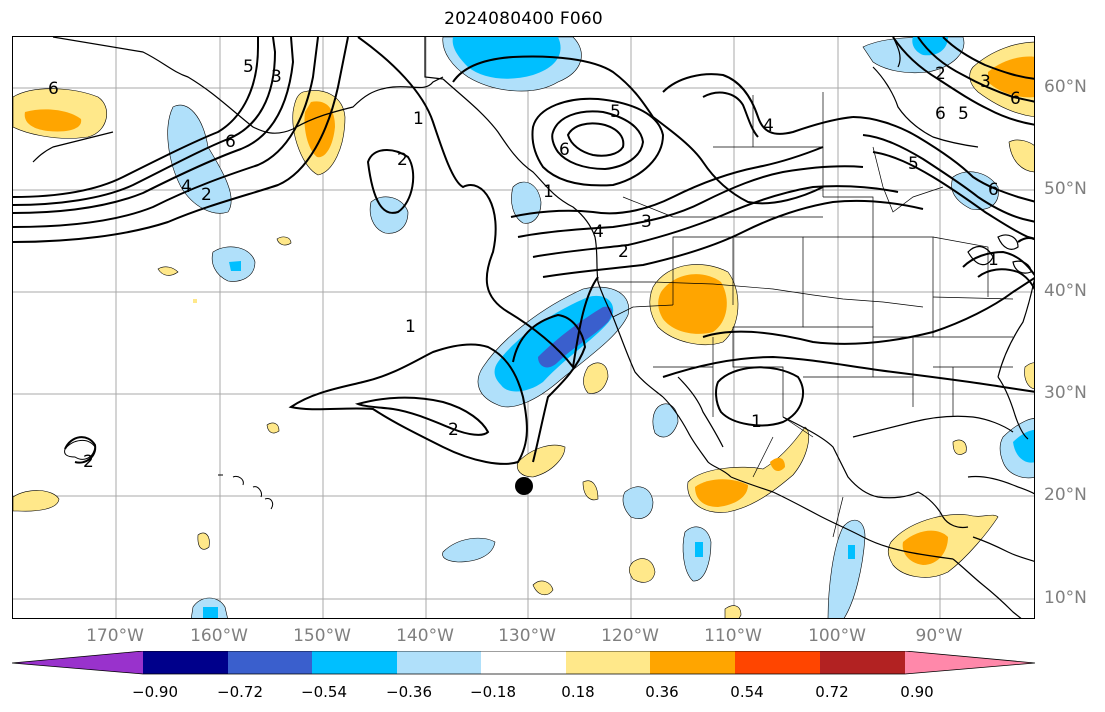 The height and width of the screenshot is (712, 1105). What do you see at coordinates (747, 692) in the screenshot?
I see `colorbar-tick-label: 0.54` at bounding box center [747, 692].